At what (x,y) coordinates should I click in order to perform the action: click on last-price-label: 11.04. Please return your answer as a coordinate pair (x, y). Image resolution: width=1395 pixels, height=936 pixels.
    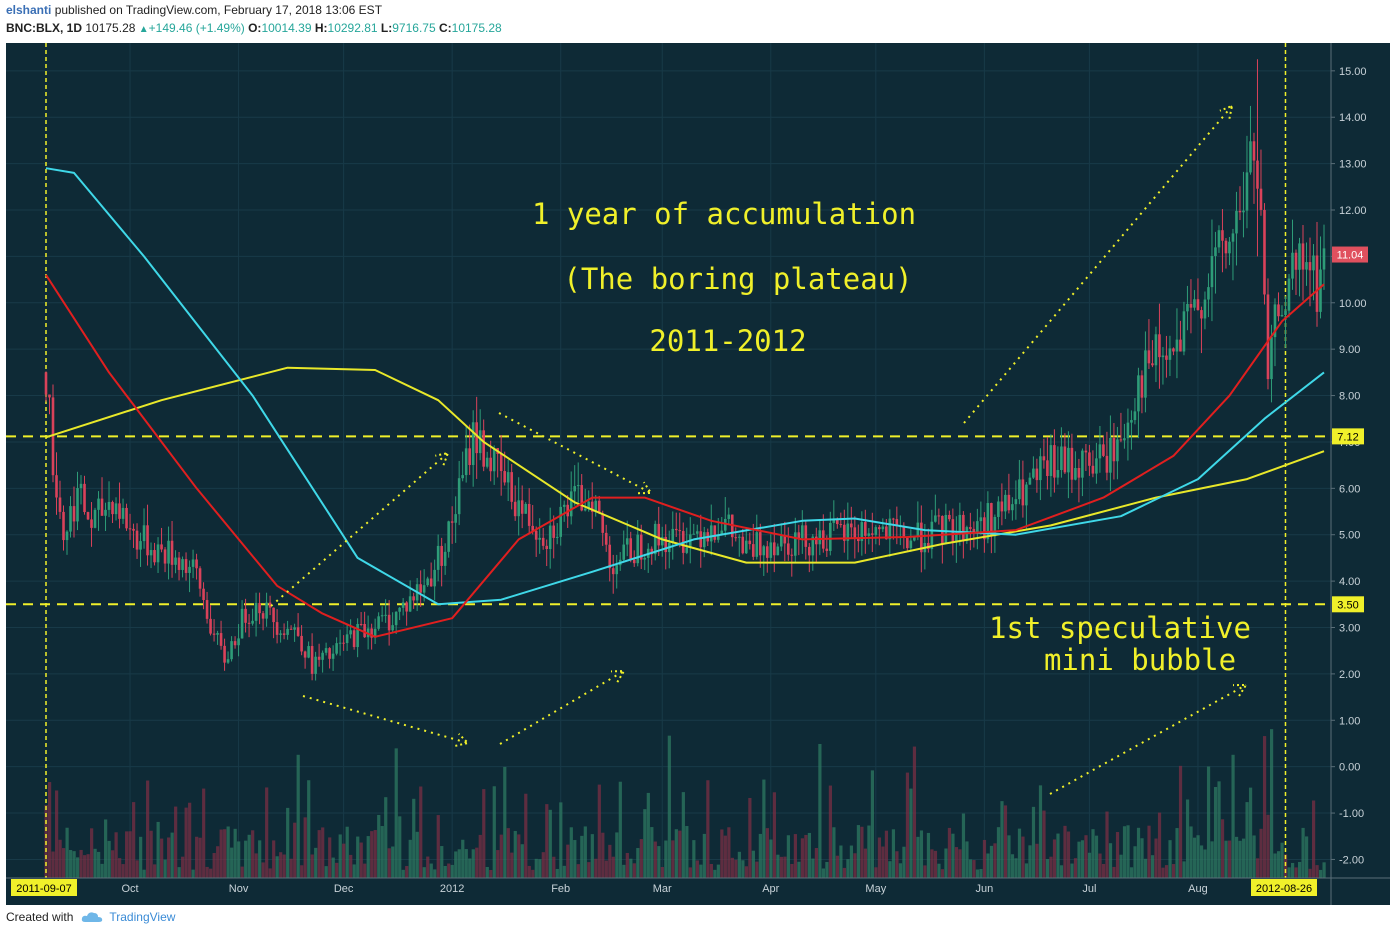
    Looking at the image, I should click on (1350, 256).